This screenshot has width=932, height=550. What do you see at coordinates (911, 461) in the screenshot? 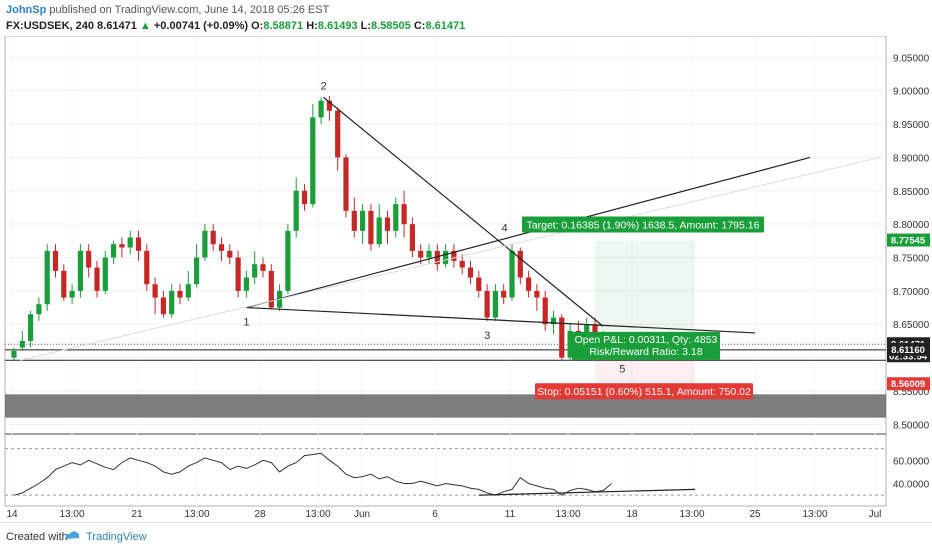
I see `rsi-tick-label: 60.0000` at bounding box center [911, 461].